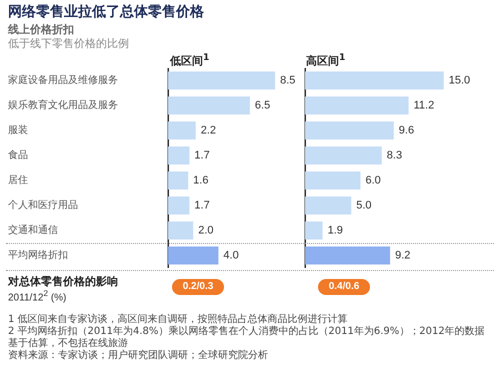 The height and width of the screenshot is (377, 500). Describe the element at coordinates (41, 29) in the screenshot. I see `text: 线上价格折扣` at that location.